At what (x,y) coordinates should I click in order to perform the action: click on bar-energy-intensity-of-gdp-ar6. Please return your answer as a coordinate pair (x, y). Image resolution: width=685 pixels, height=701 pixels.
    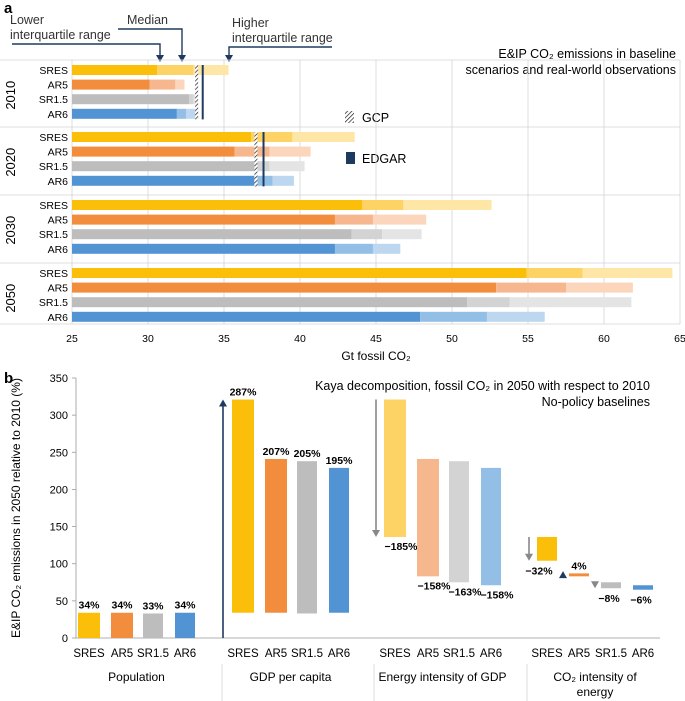
    Looking at the image, I should click on (491, 526).